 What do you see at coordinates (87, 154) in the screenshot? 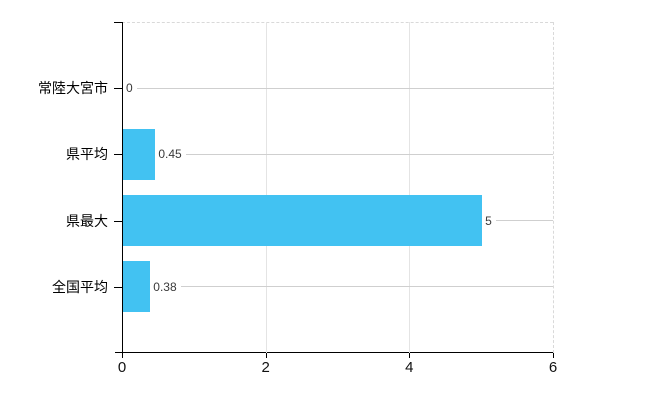
I see `category-label: 県平均` at bounding box center [87, 154].